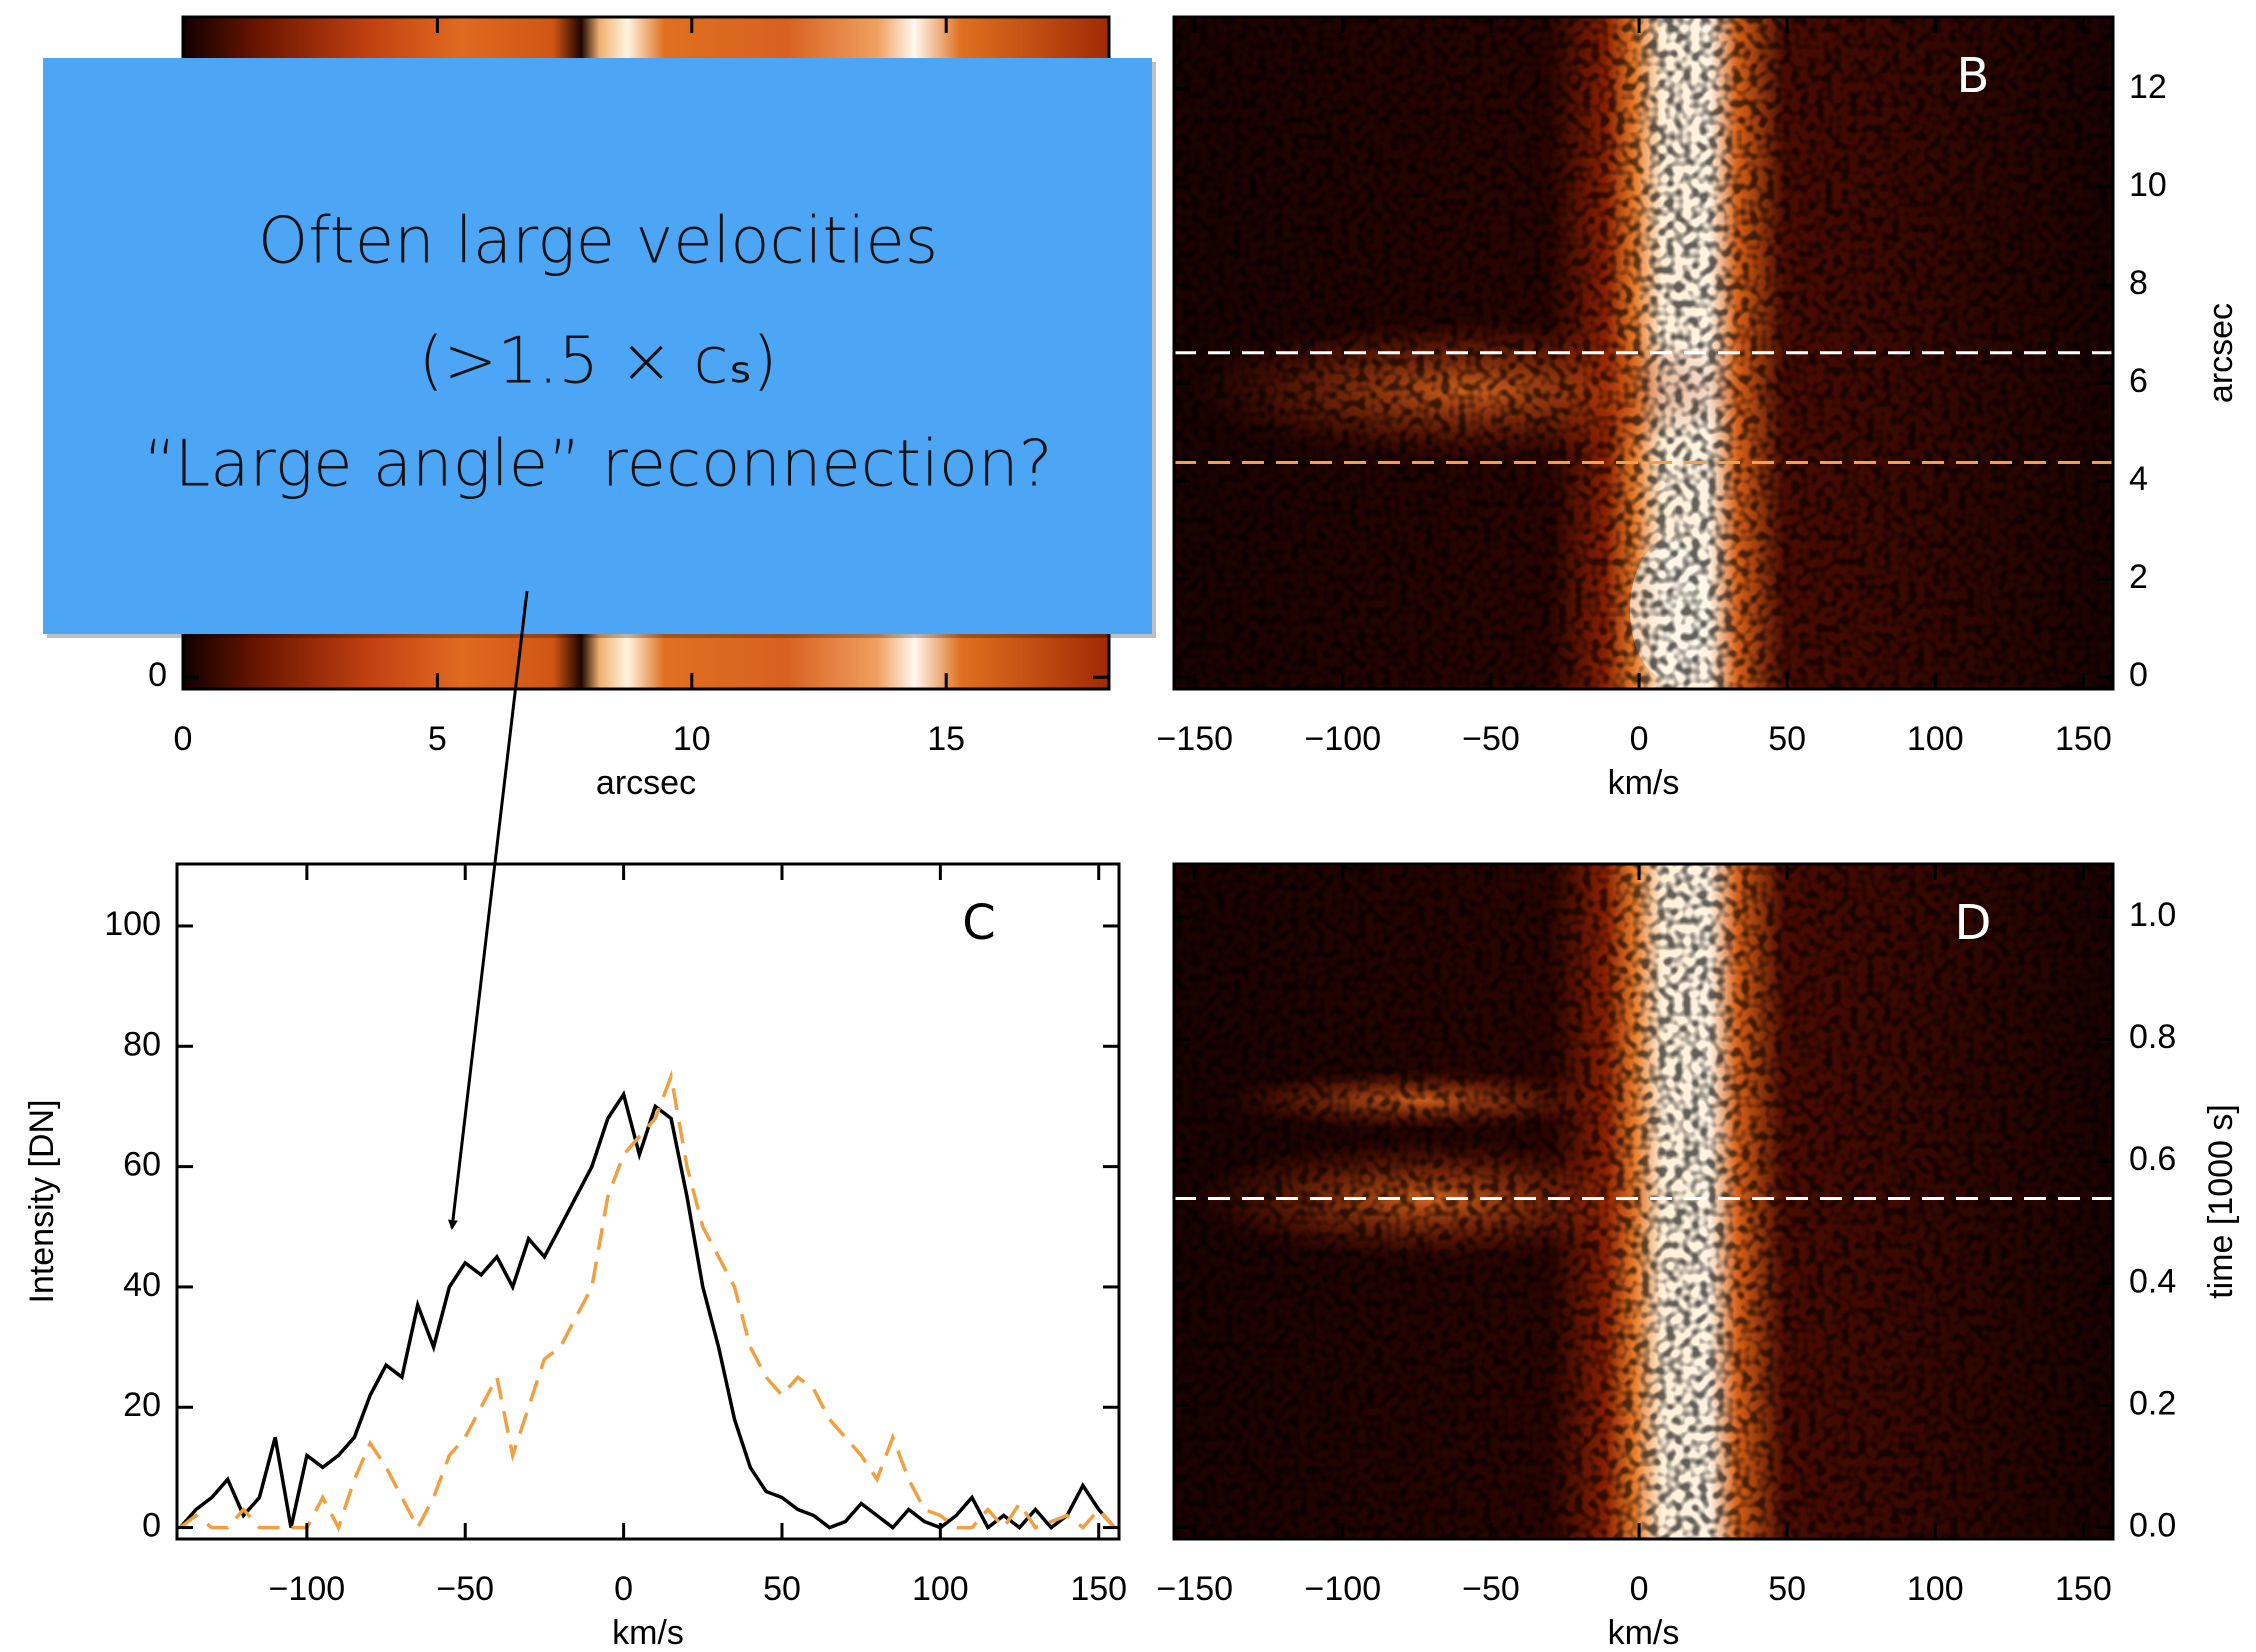  Describe the element at coordinates (2152, 915) in the screenshot. I see `y-tick-label: 1.0` at that location.